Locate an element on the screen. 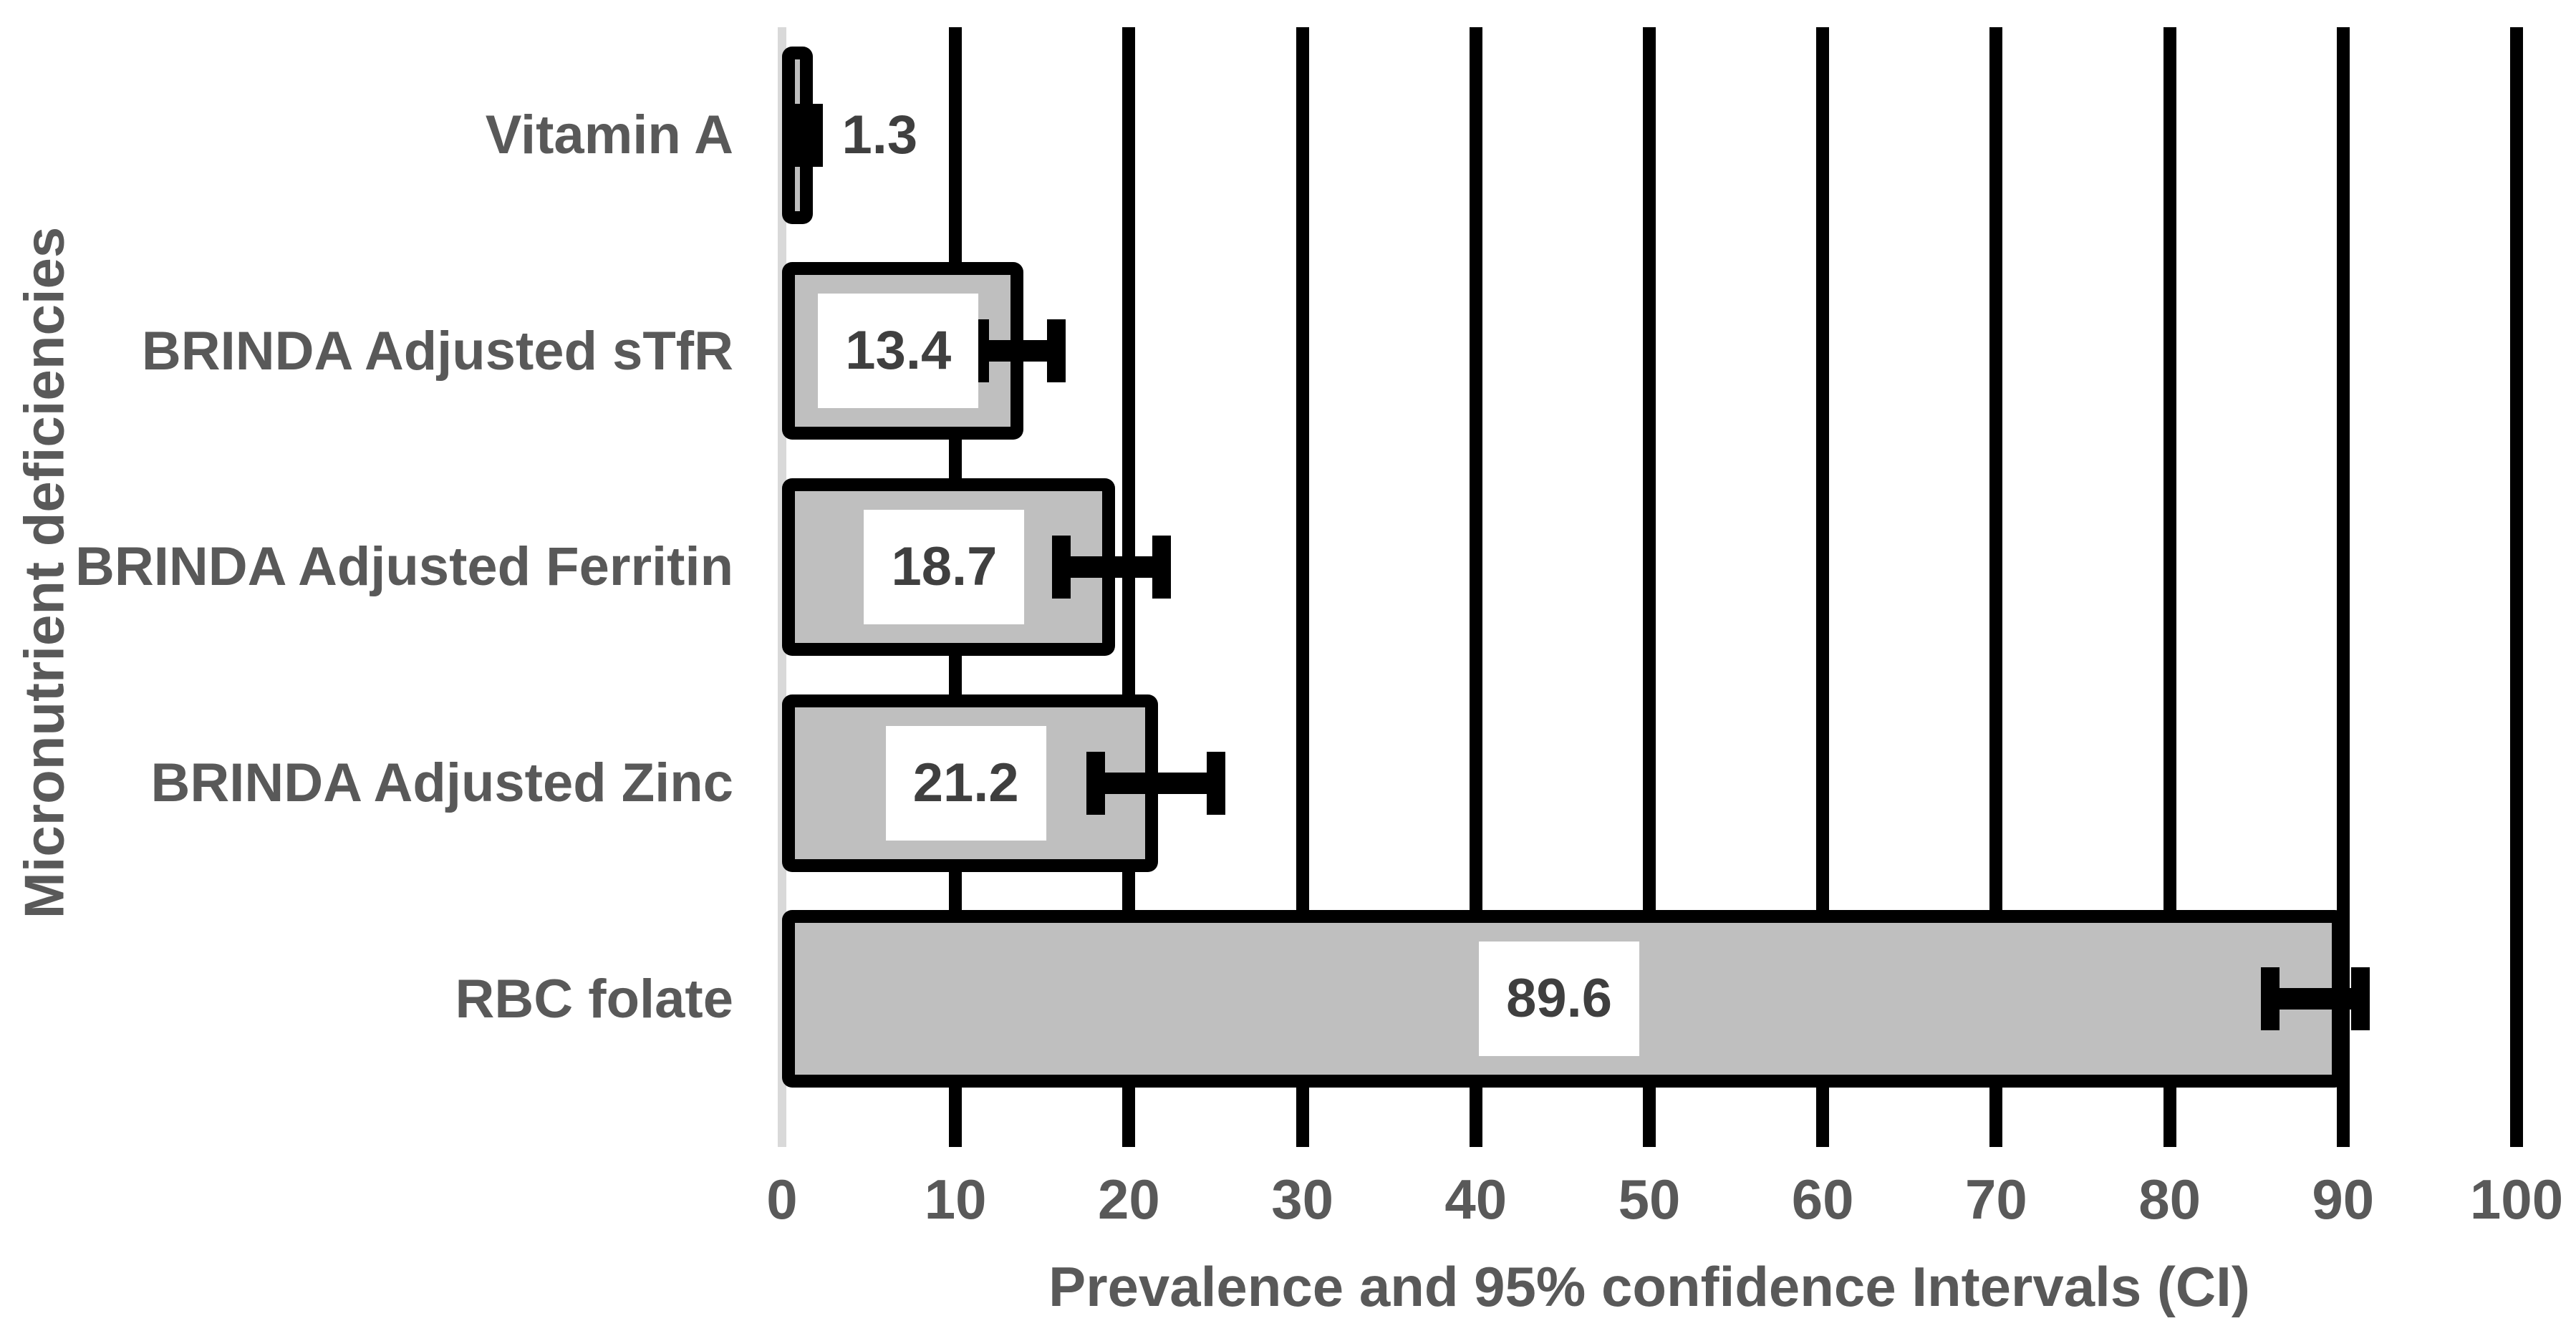 Image resolution: width=2576 pixels, height=1336 pixels. value-label: 21.2 is located at coordinates (965, 783).